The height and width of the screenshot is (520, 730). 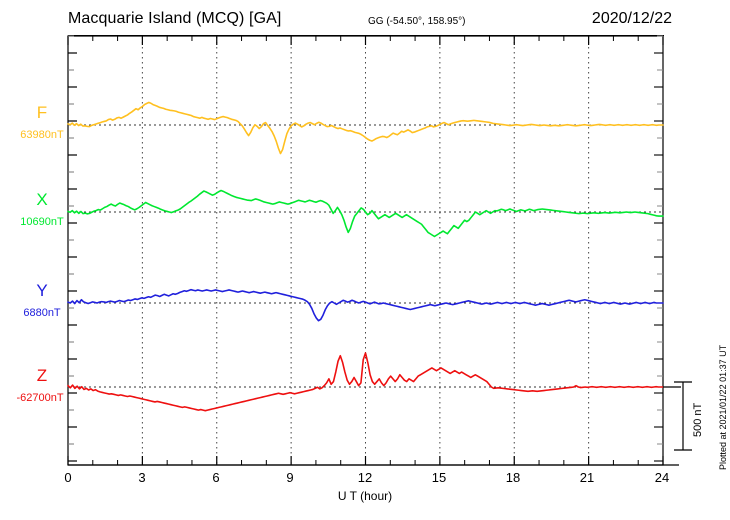 I want to click on observation-date: 2020/12/22, so click(x=631, y=18).